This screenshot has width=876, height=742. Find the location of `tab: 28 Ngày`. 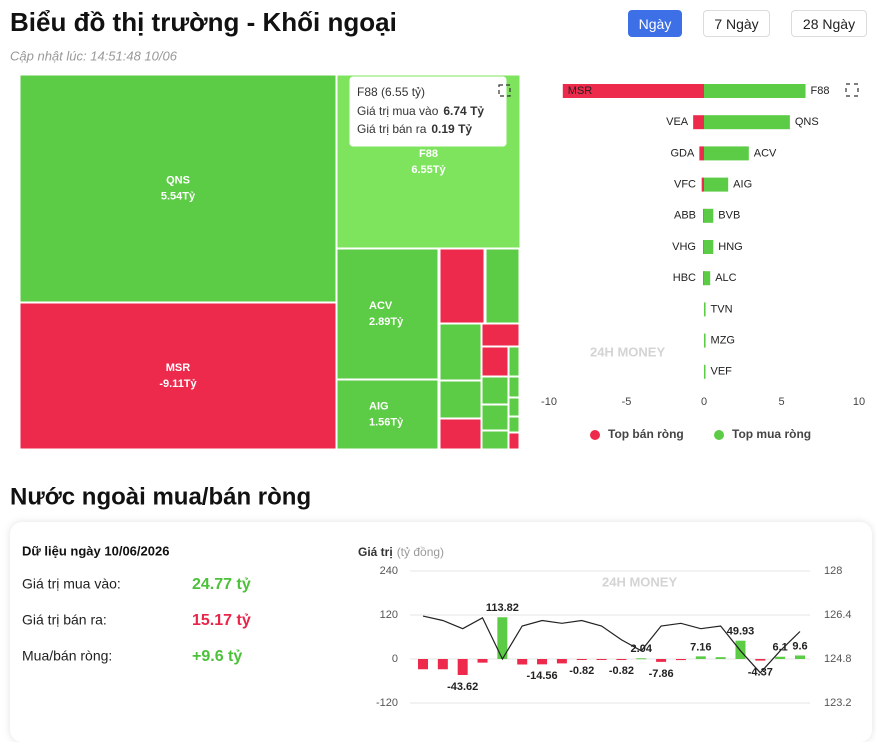

tab: 28 Ngày is located at coordinates (829, 23).